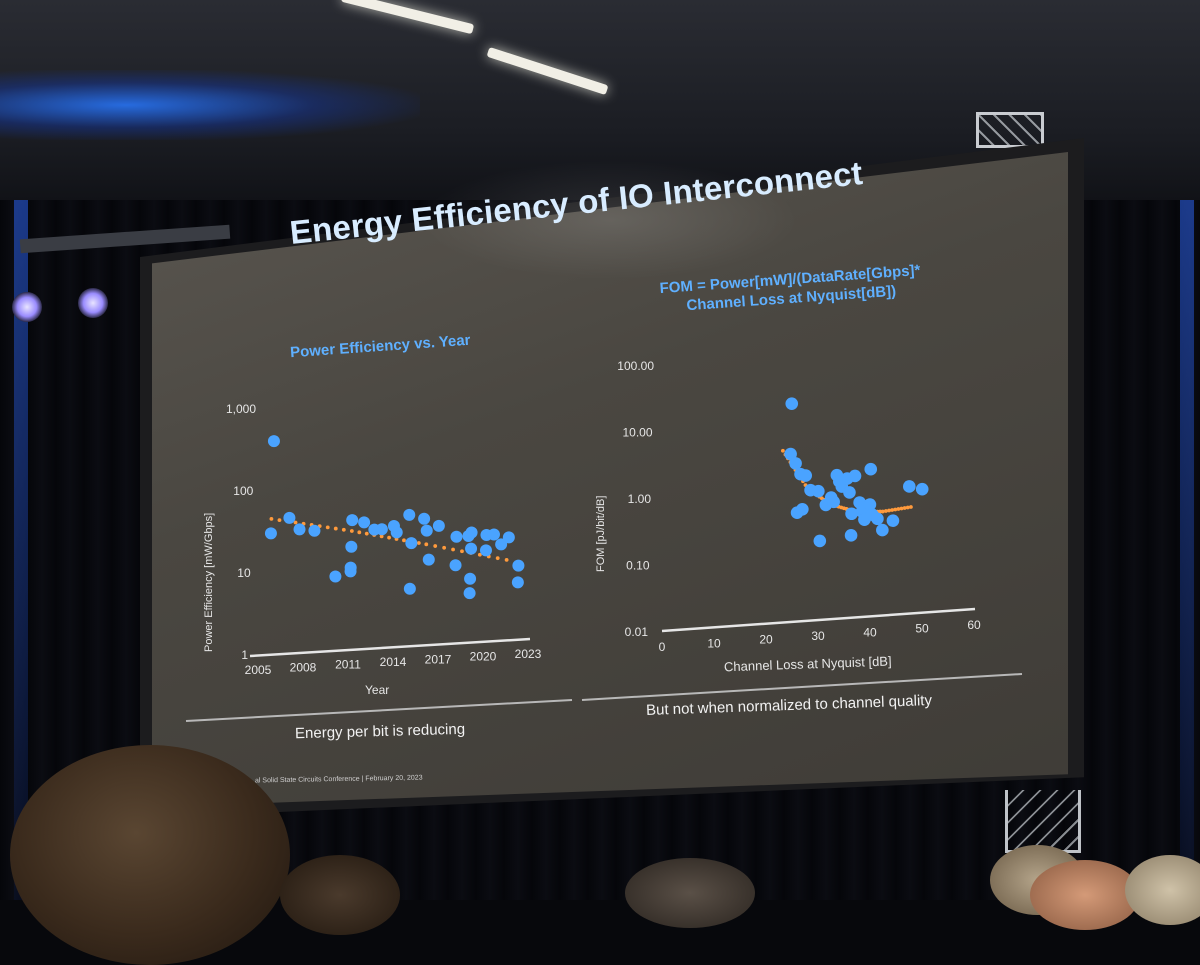  Describe the element at coordinates (640, 499) in the screenshot. I see `y-tick-label: 1.00` at that location.